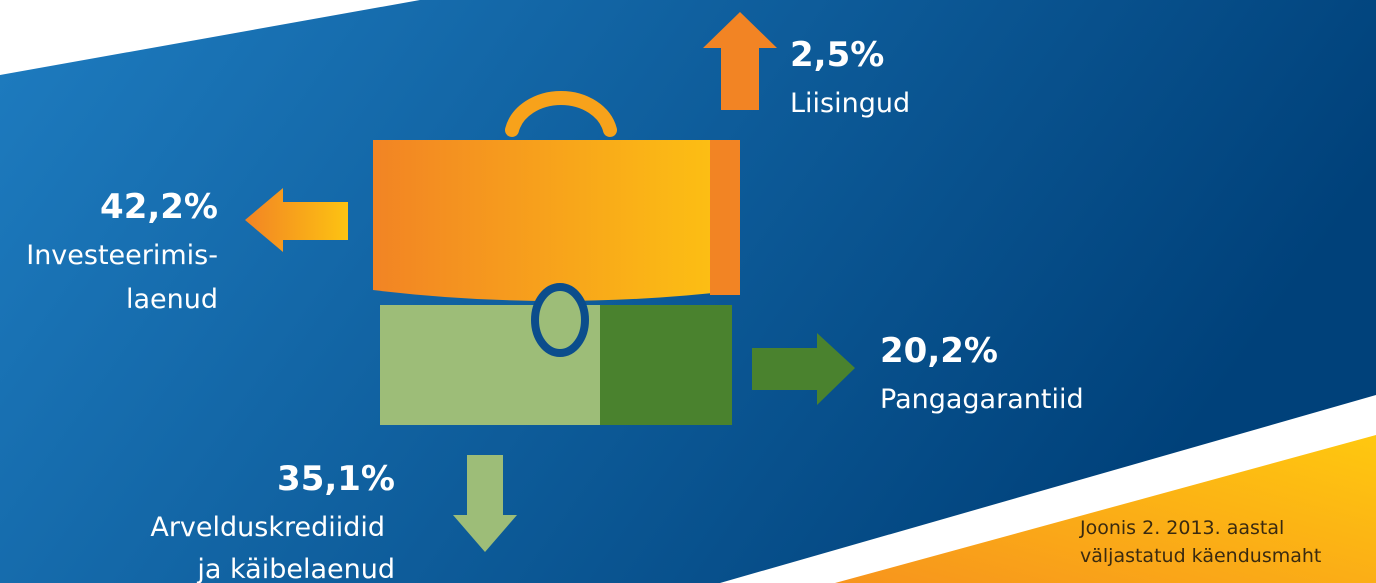 The width and height of the screenshot is (1376, 583). What do you see at coordinates (267, 527) in the screenshot?
I see `item-label: Arvelduskrediidid` at bounding box center [267, 527].